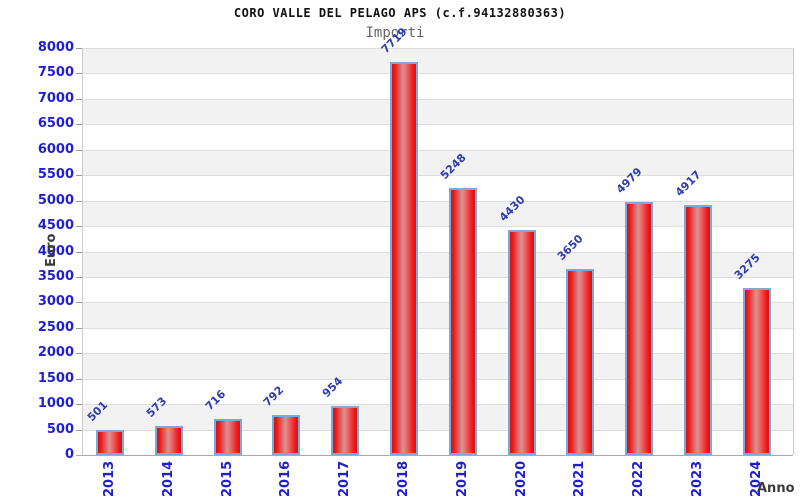  I want to click on y-tick-label: 1500, so click(55, 378).